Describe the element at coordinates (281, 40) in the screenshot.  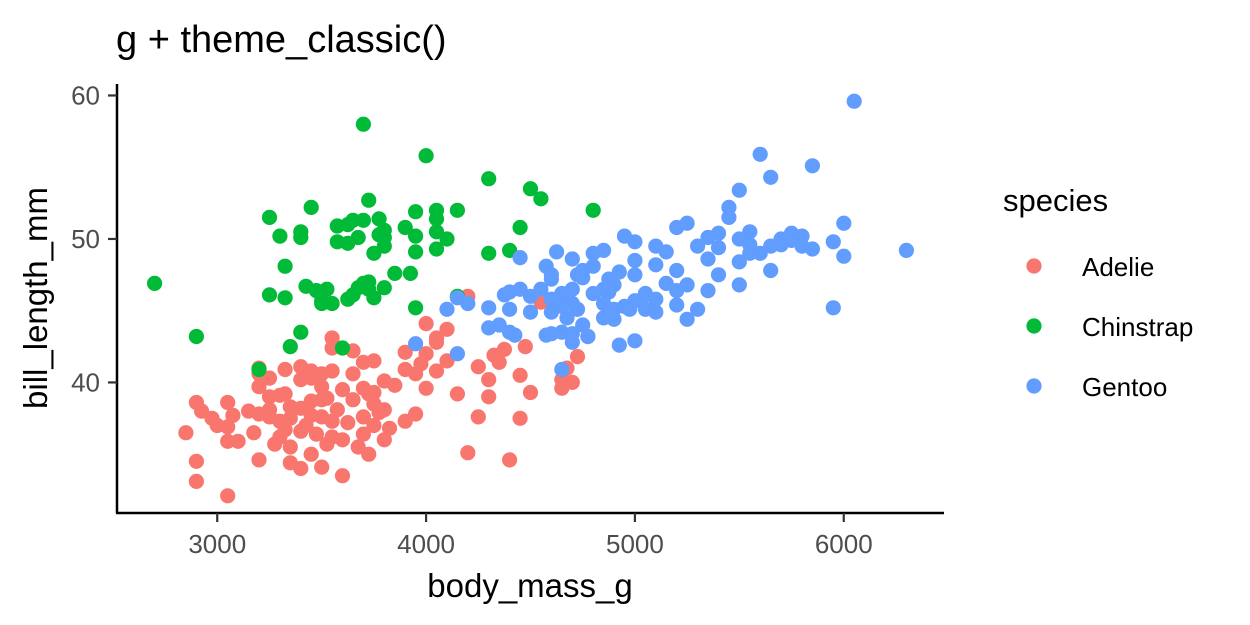
I see `chart-title: g + theme_classic()` at that location.